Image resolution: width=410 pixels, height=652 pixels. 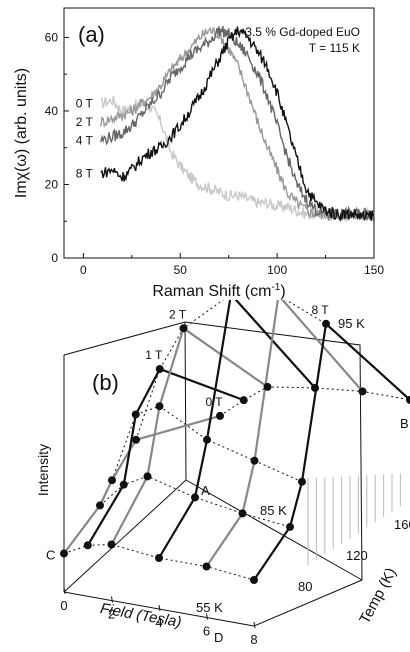 What do you see at coordinates (85, 140) in the screenshot?
I see `series-label: 4 T` at bounding box center [85, 140].